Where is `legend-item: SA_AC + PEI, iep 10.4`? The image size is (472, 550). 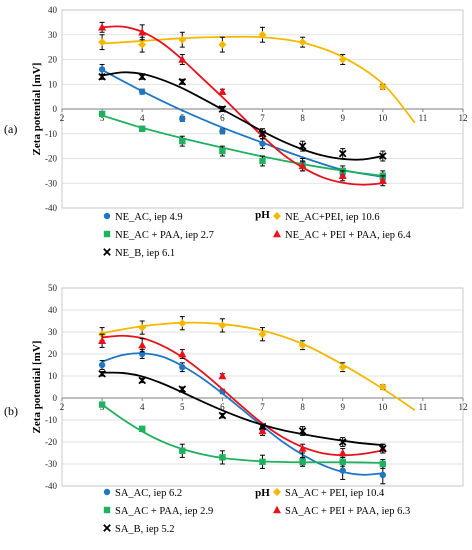 legend-item: SA_AC + PEI, iep 10.4 is located at coordinates (329, 493).